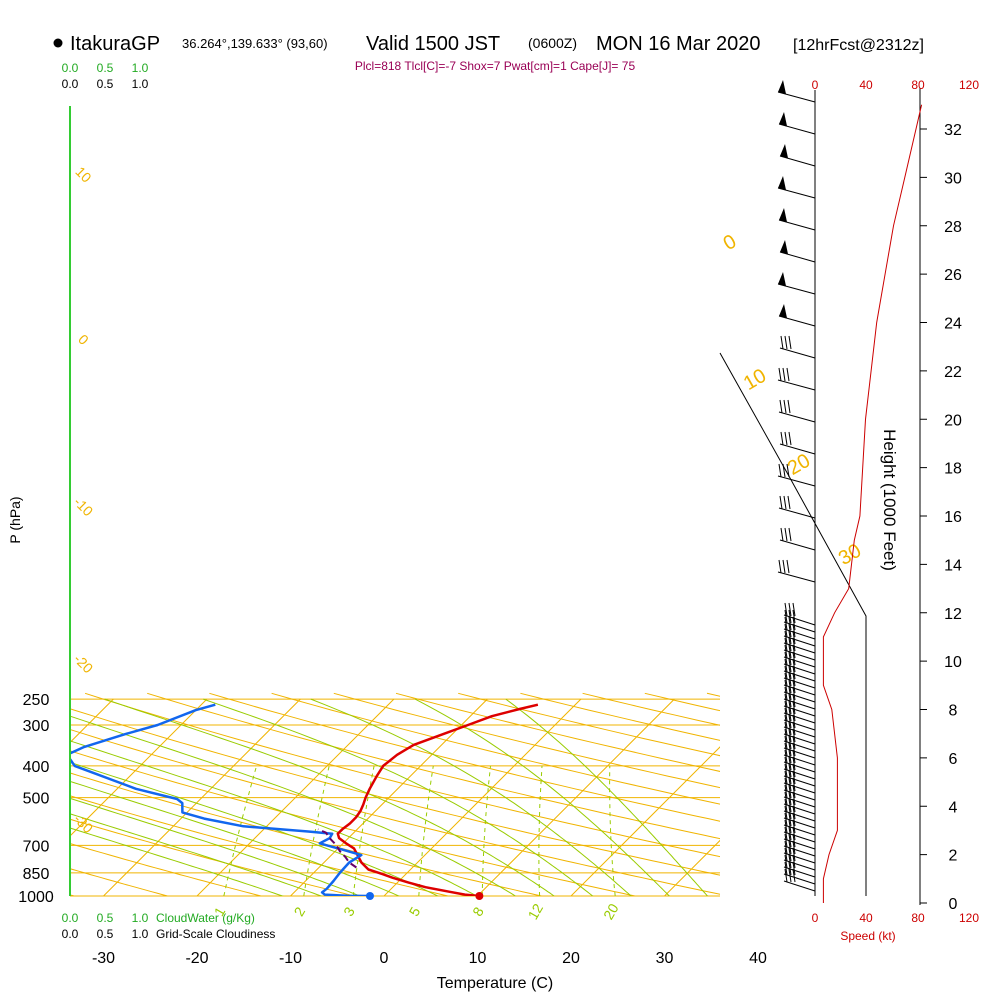 This screenshot has width=1000, height=1000. I want to click on cloudiness-tick-label: 1.0, so click(140, 934).